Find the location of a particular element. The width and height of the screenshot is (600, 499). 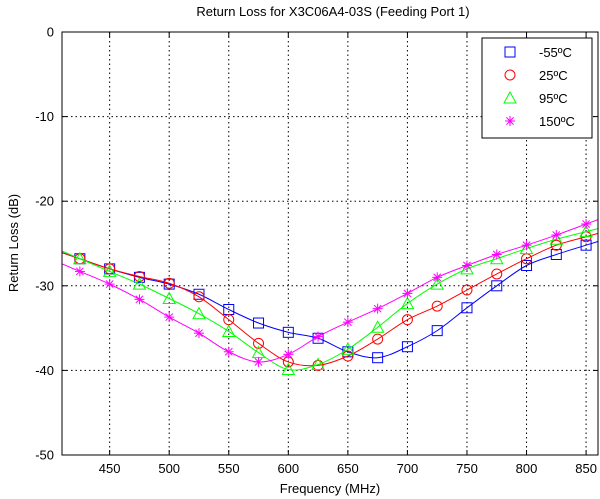

x-tick-label: 550 is located at coordinates (229, 468).